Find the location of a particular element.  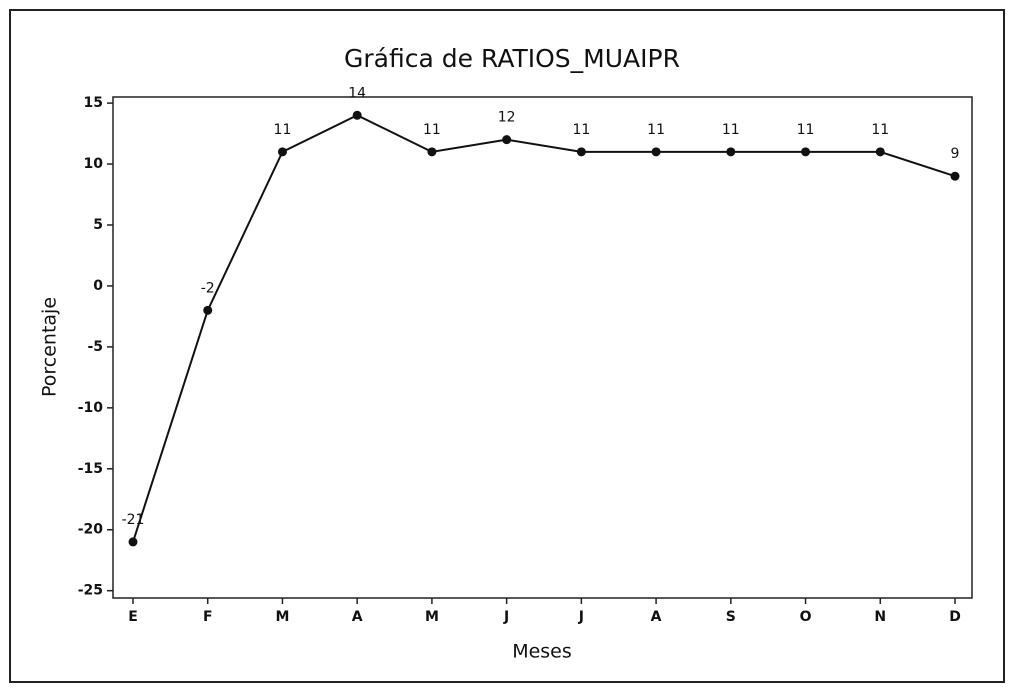

y-tick-label: 15 is located at coordinates (93, 103).